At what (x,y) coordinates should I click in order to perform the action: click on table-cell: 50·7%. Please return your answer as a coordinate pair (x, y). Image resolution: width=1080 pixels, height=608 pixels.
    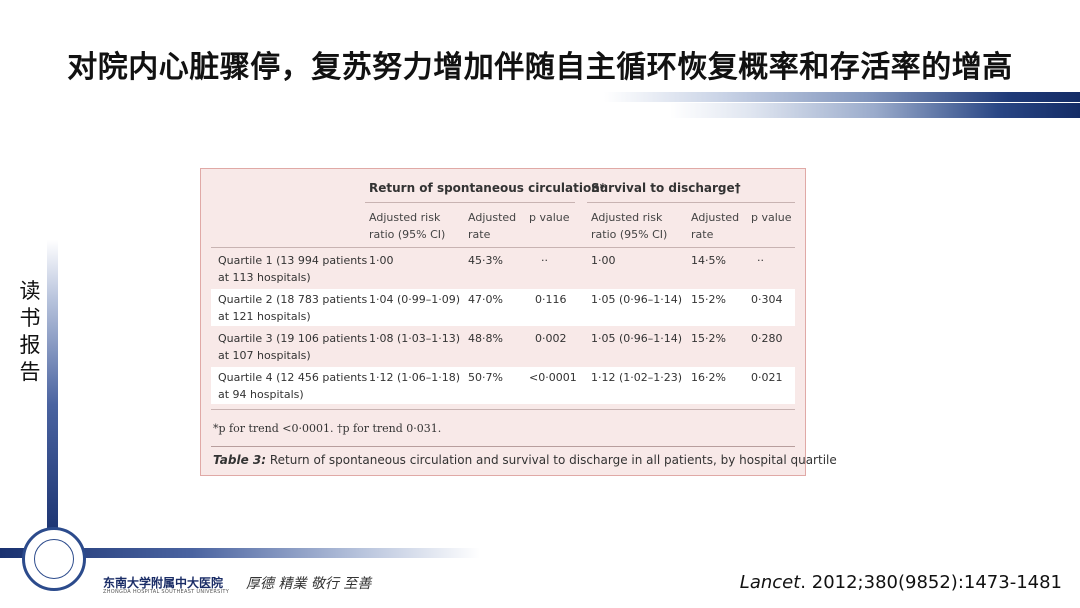
    Looking at the image, I should click on (485, 377).